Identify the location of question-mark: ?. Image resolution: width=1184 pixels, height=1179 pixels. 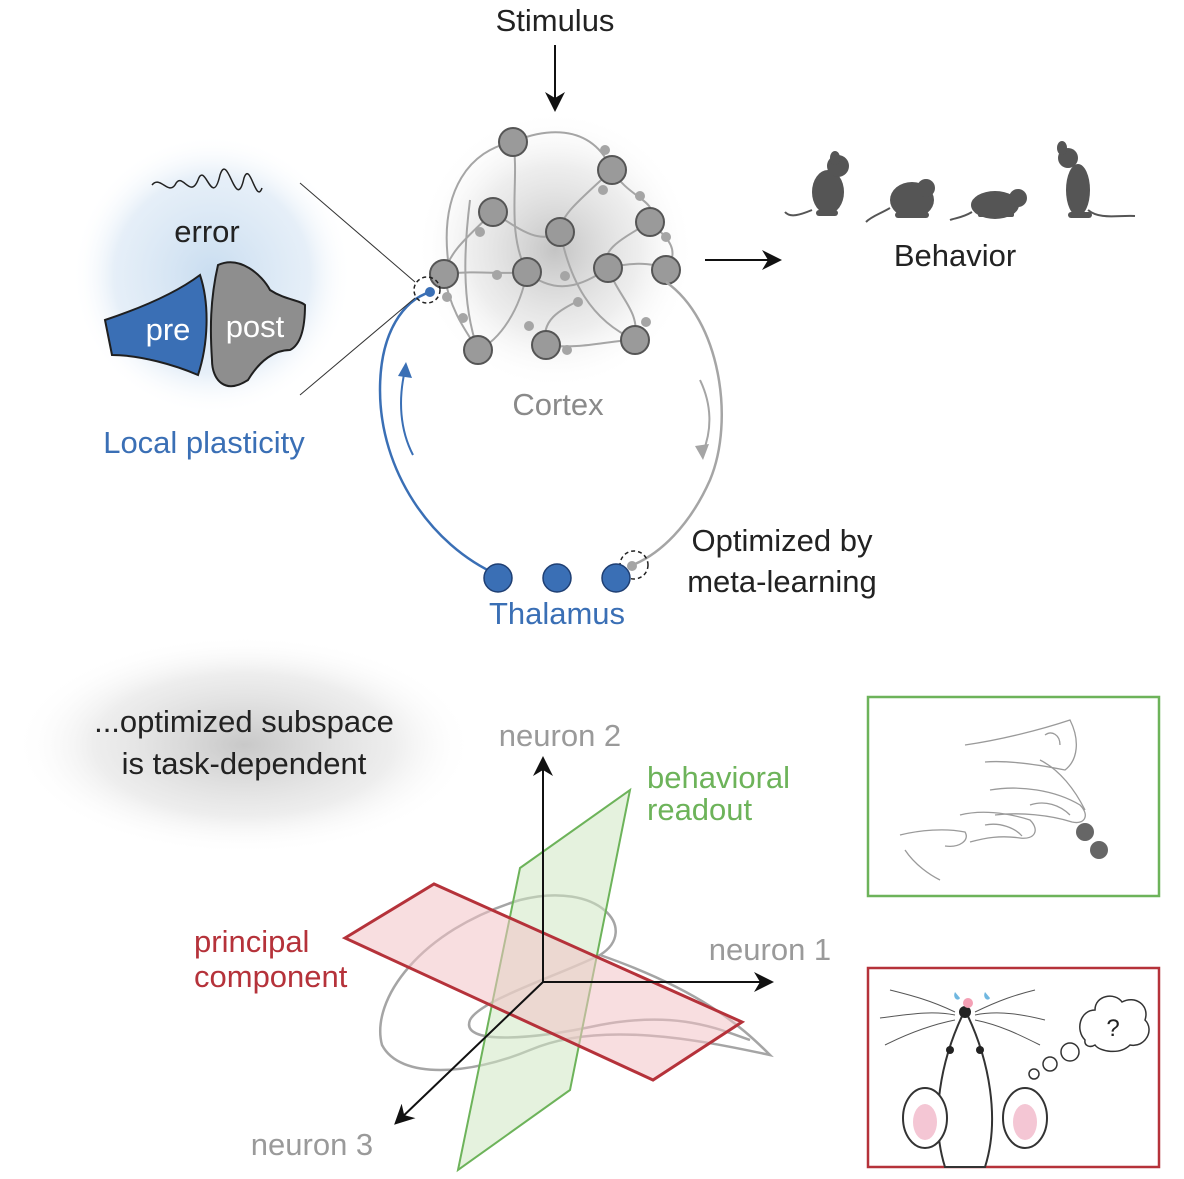
(1112, 1028).